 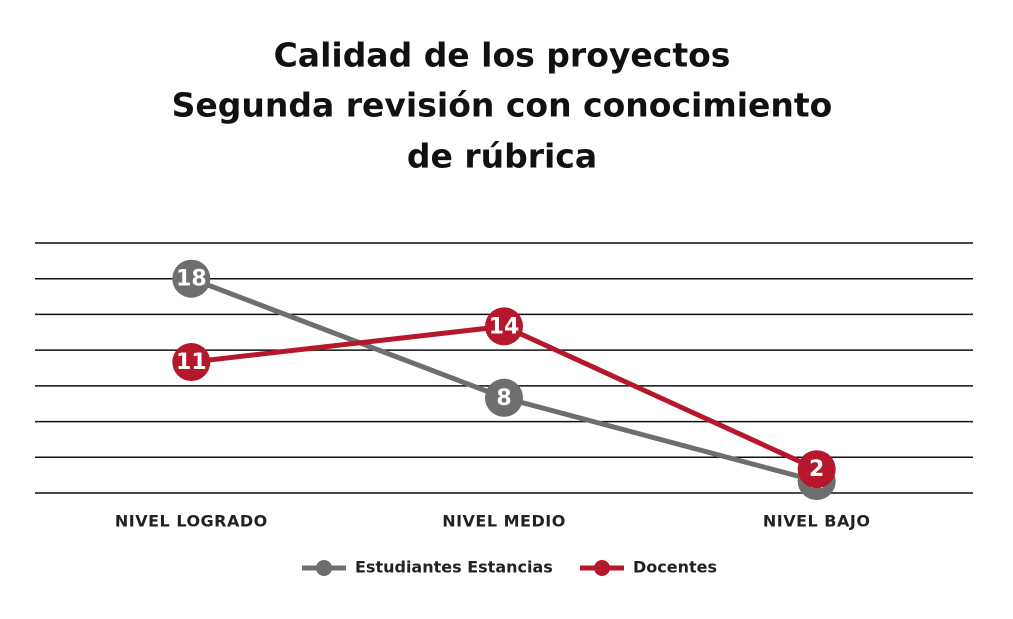 I want to click on chart-title: Segunda revisión con conocimiento, so click(x=502, y=105).